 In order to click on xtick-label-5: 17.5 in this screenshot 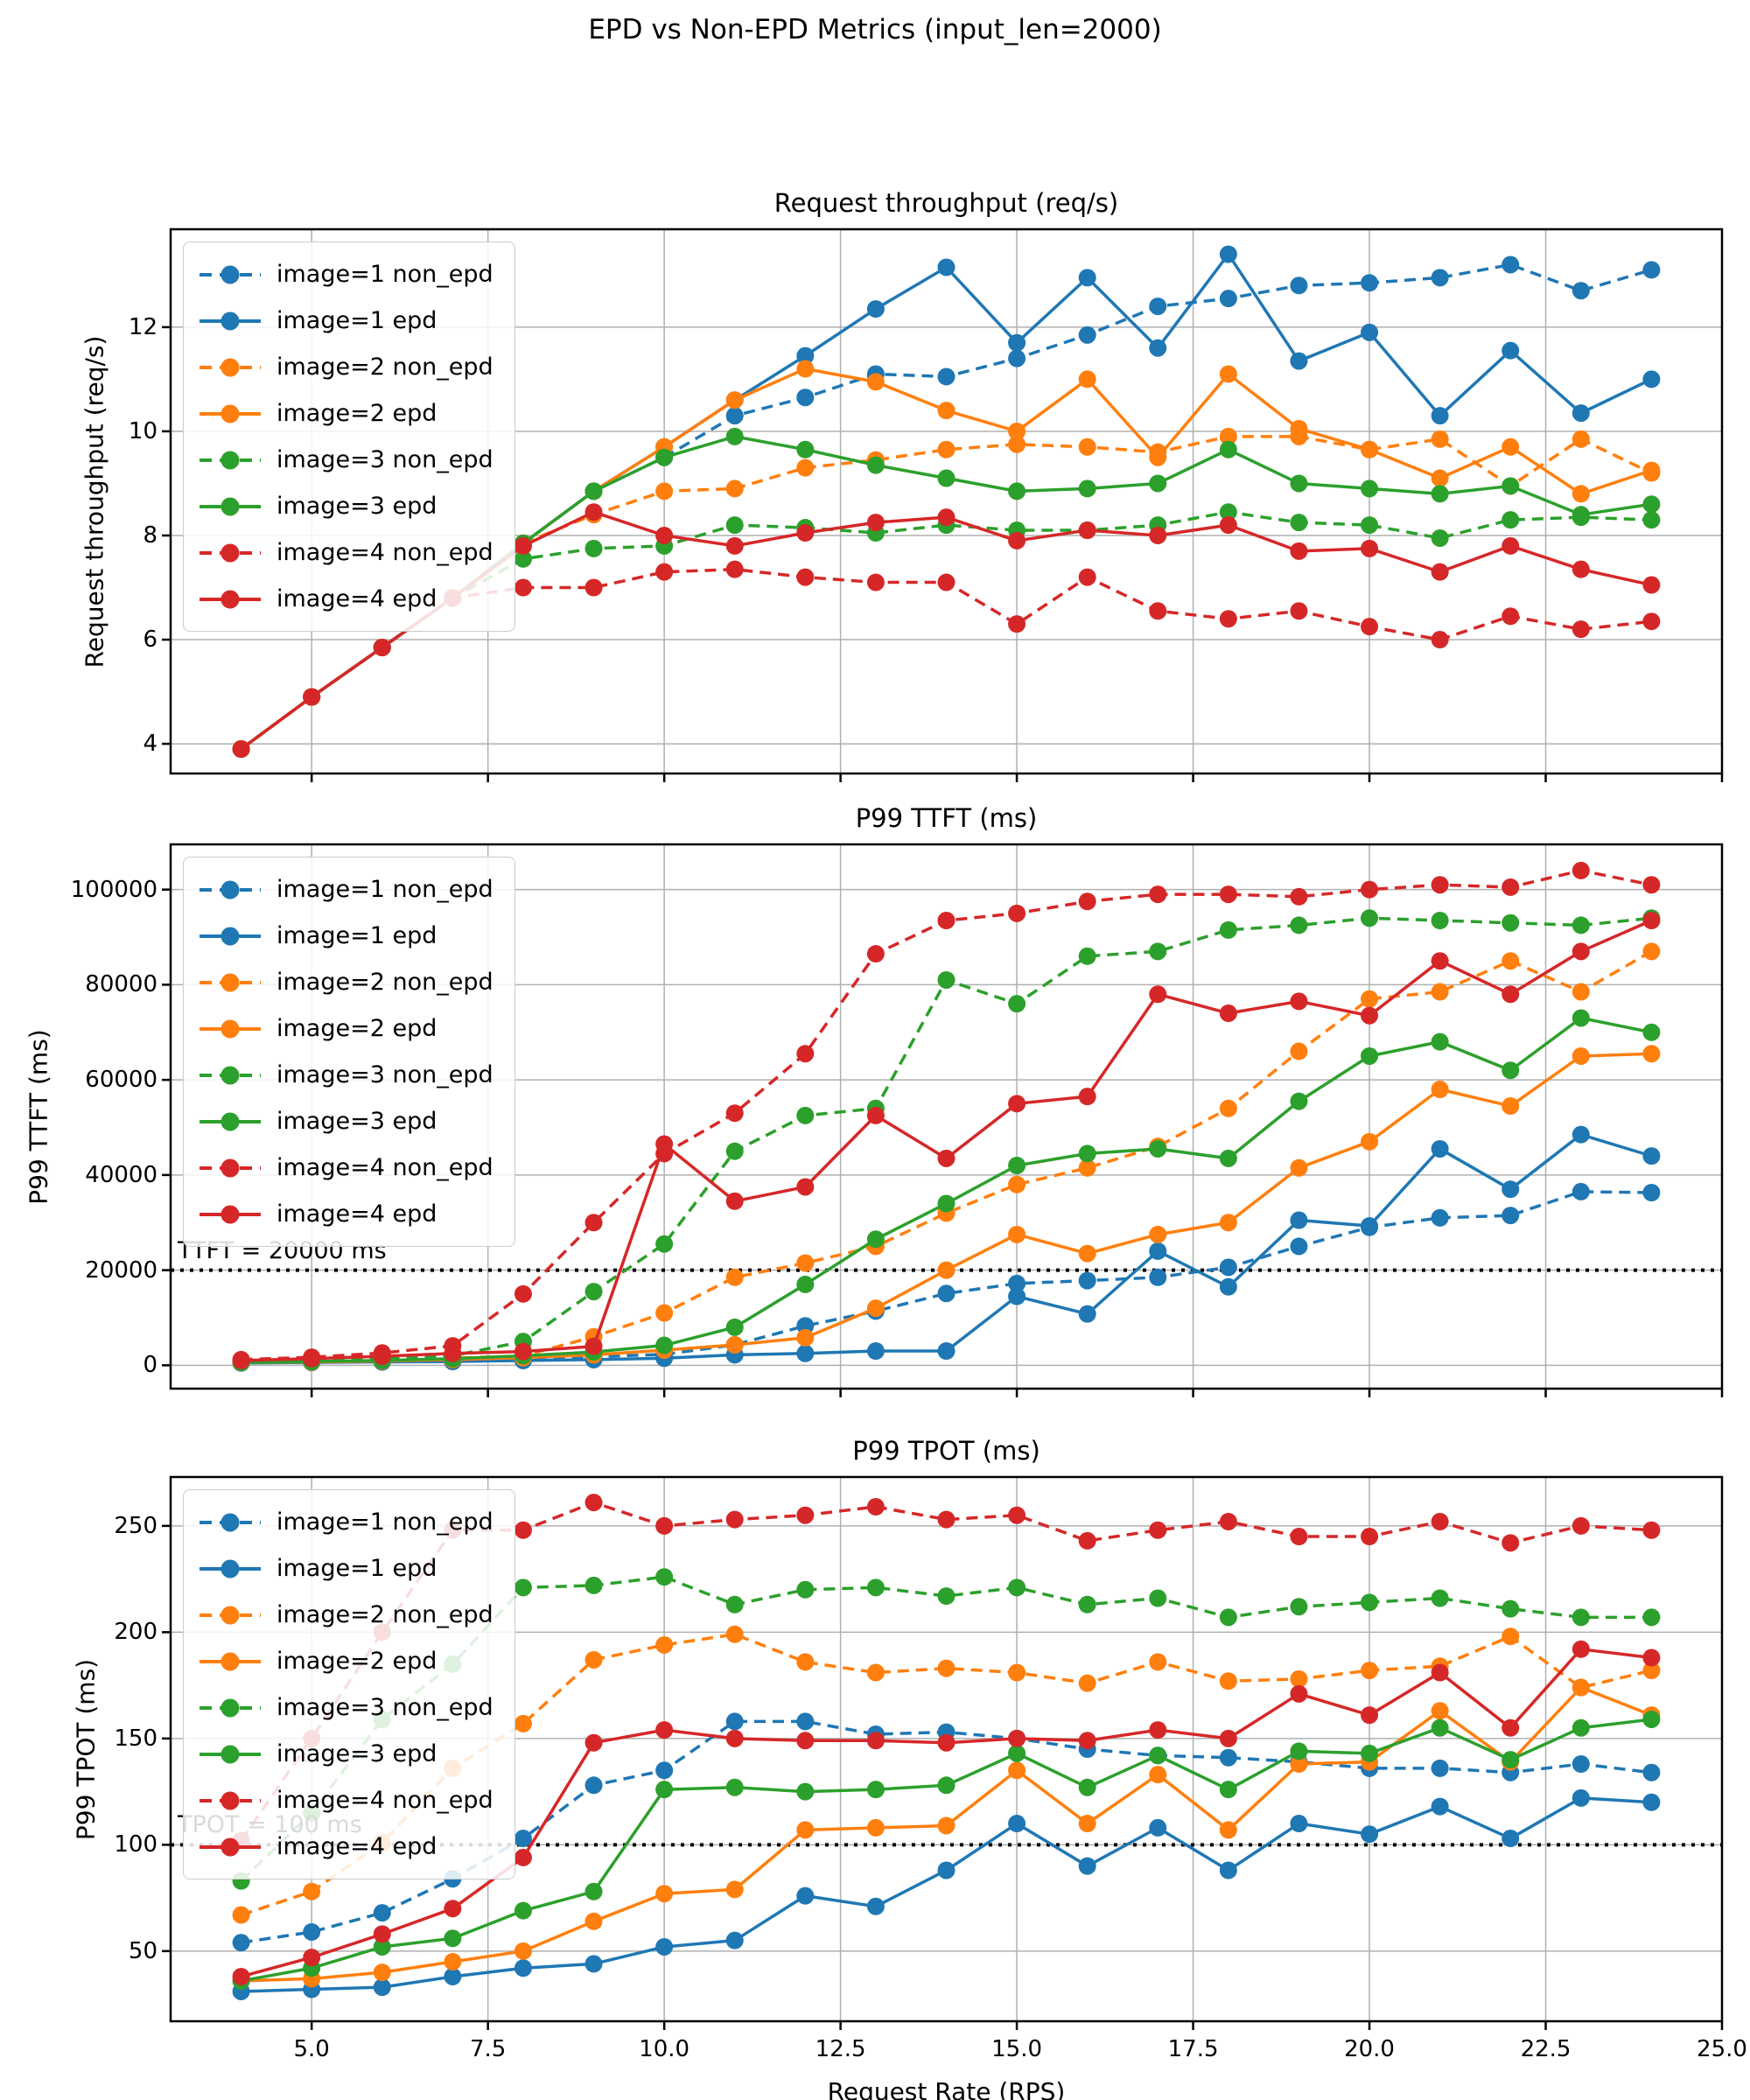, I will do `click(1193, 2049)`.